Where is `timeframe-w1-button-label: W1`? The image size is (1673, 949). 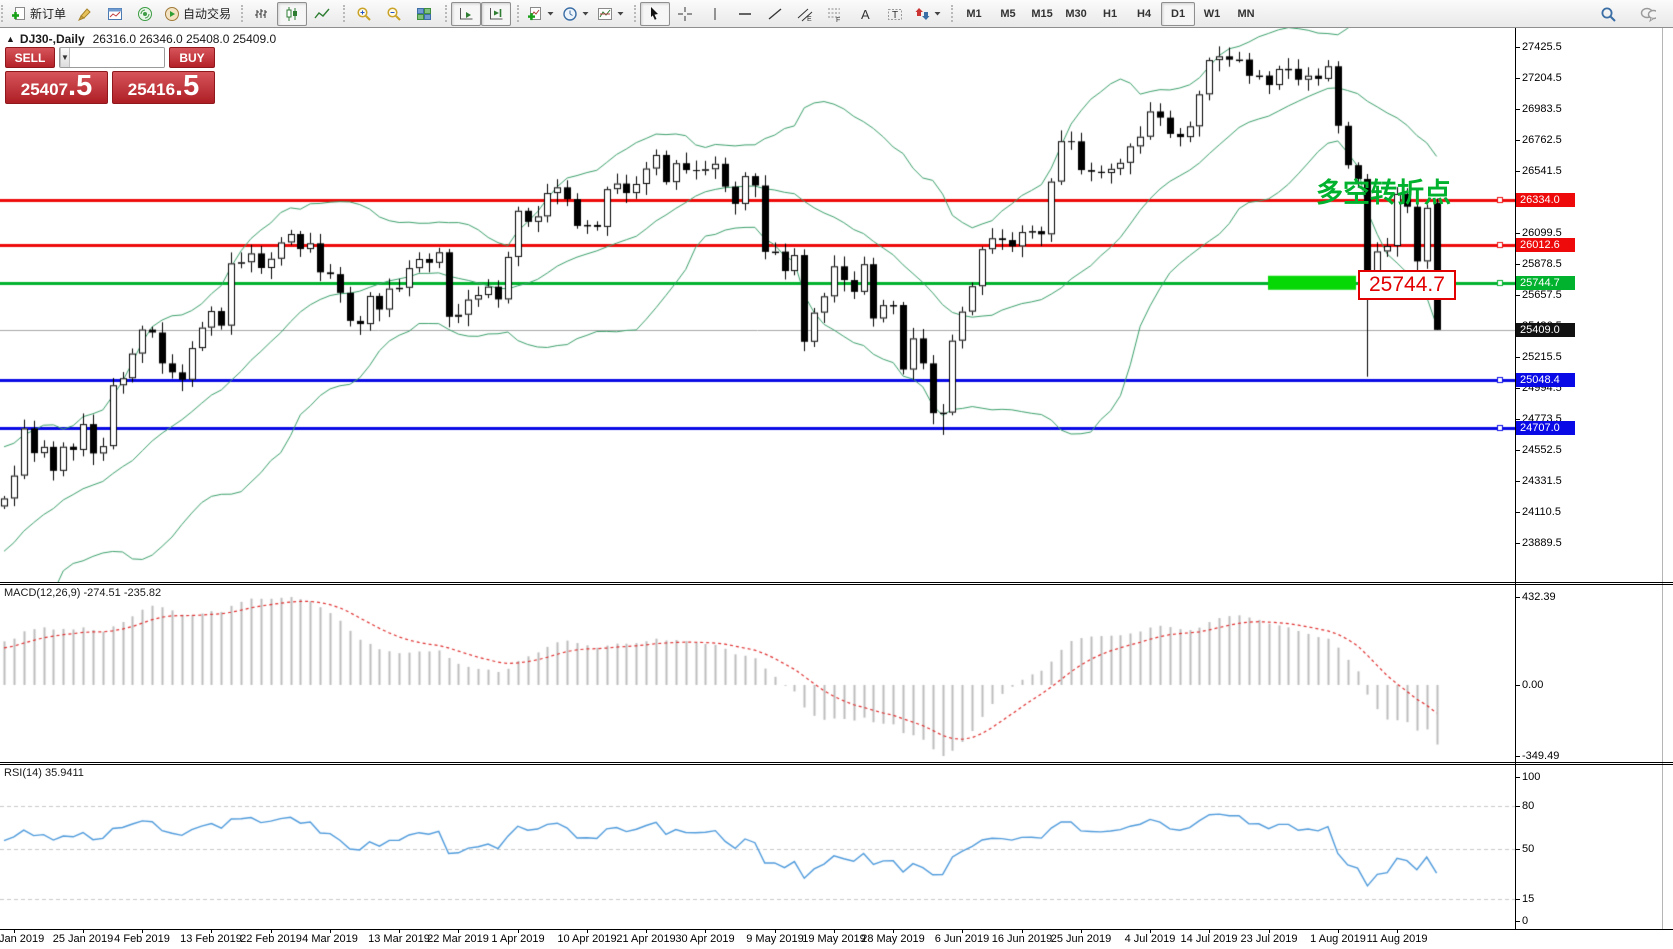
timeframe-w1-button-label: W1 is located at coordinates (1212, 13).